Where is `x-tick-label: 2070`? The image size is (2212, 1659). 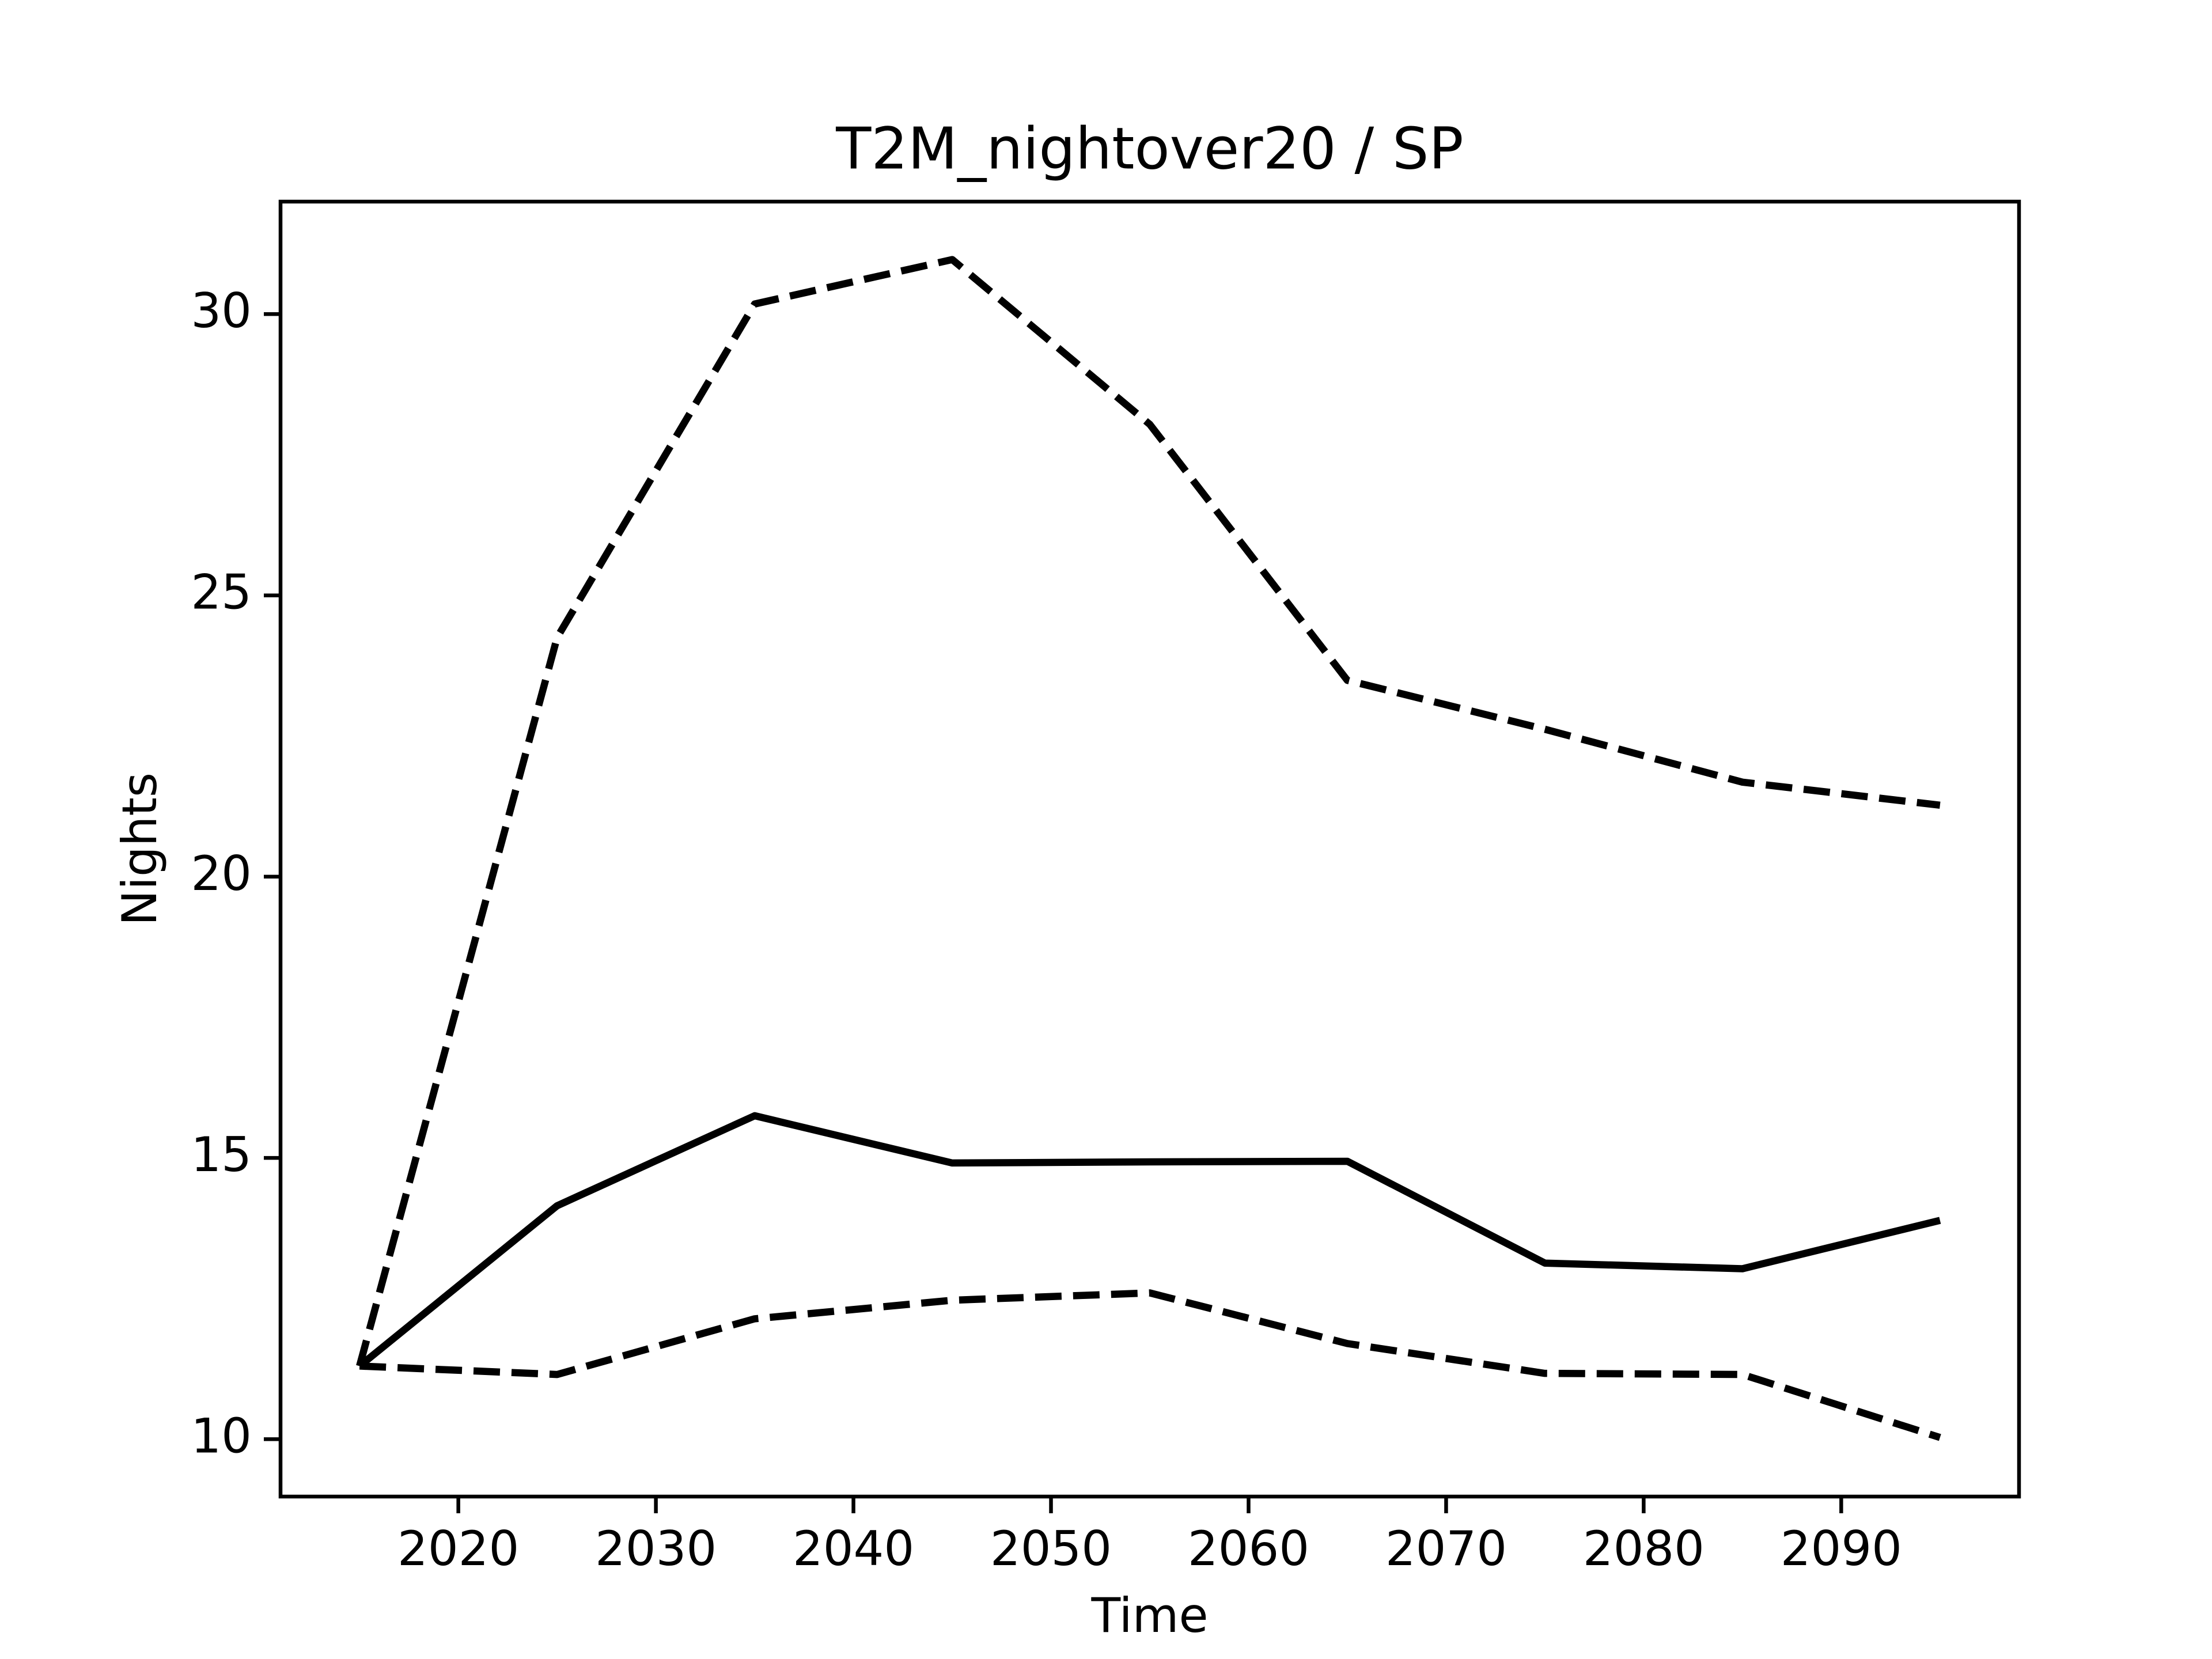 x-tick-label: 2070 is located at coordinates (1446, 1549).